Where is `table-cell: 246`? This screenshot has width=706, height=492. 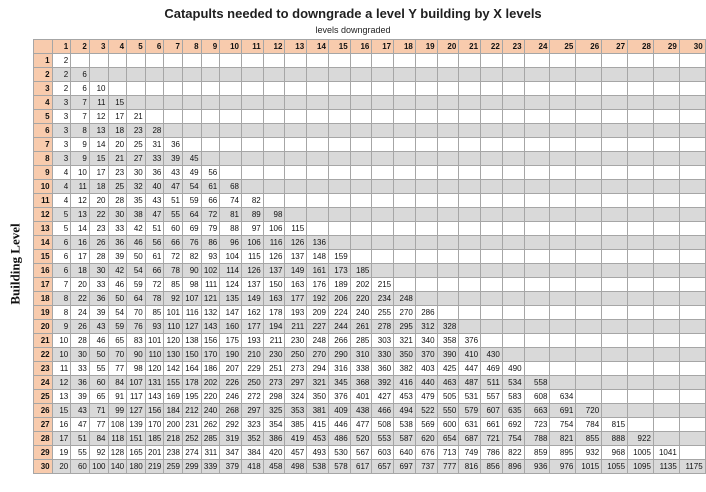 table-cell: 246 is located at coordinates (230, 396).